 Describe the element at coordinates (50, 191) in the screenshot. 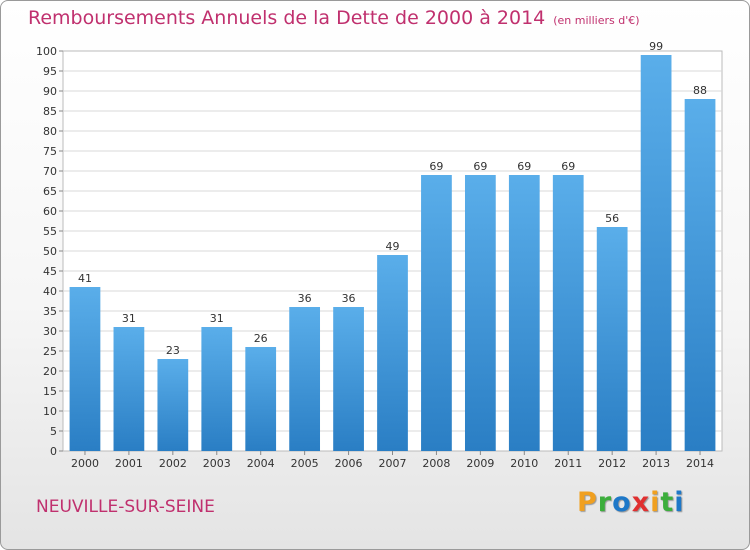

I see `y-tick-label: 65` at that location.